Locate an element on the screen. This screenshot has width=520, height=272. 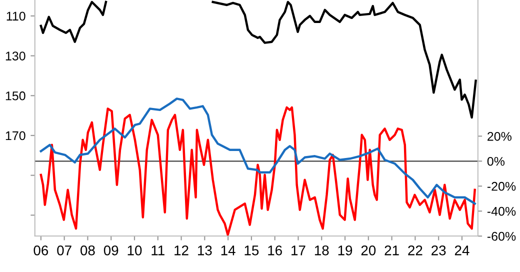
y-tick-label: 130 is located at coordinates (16, 56).